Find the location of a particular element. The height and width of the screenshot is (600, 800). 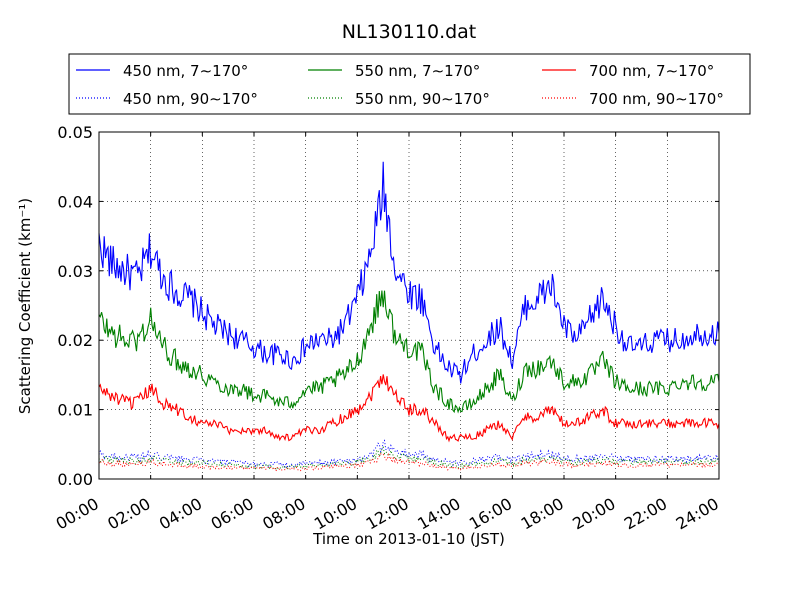

x-axis-label: Time on 2013-01-10 (JST) is located at coordinates (408, 539).